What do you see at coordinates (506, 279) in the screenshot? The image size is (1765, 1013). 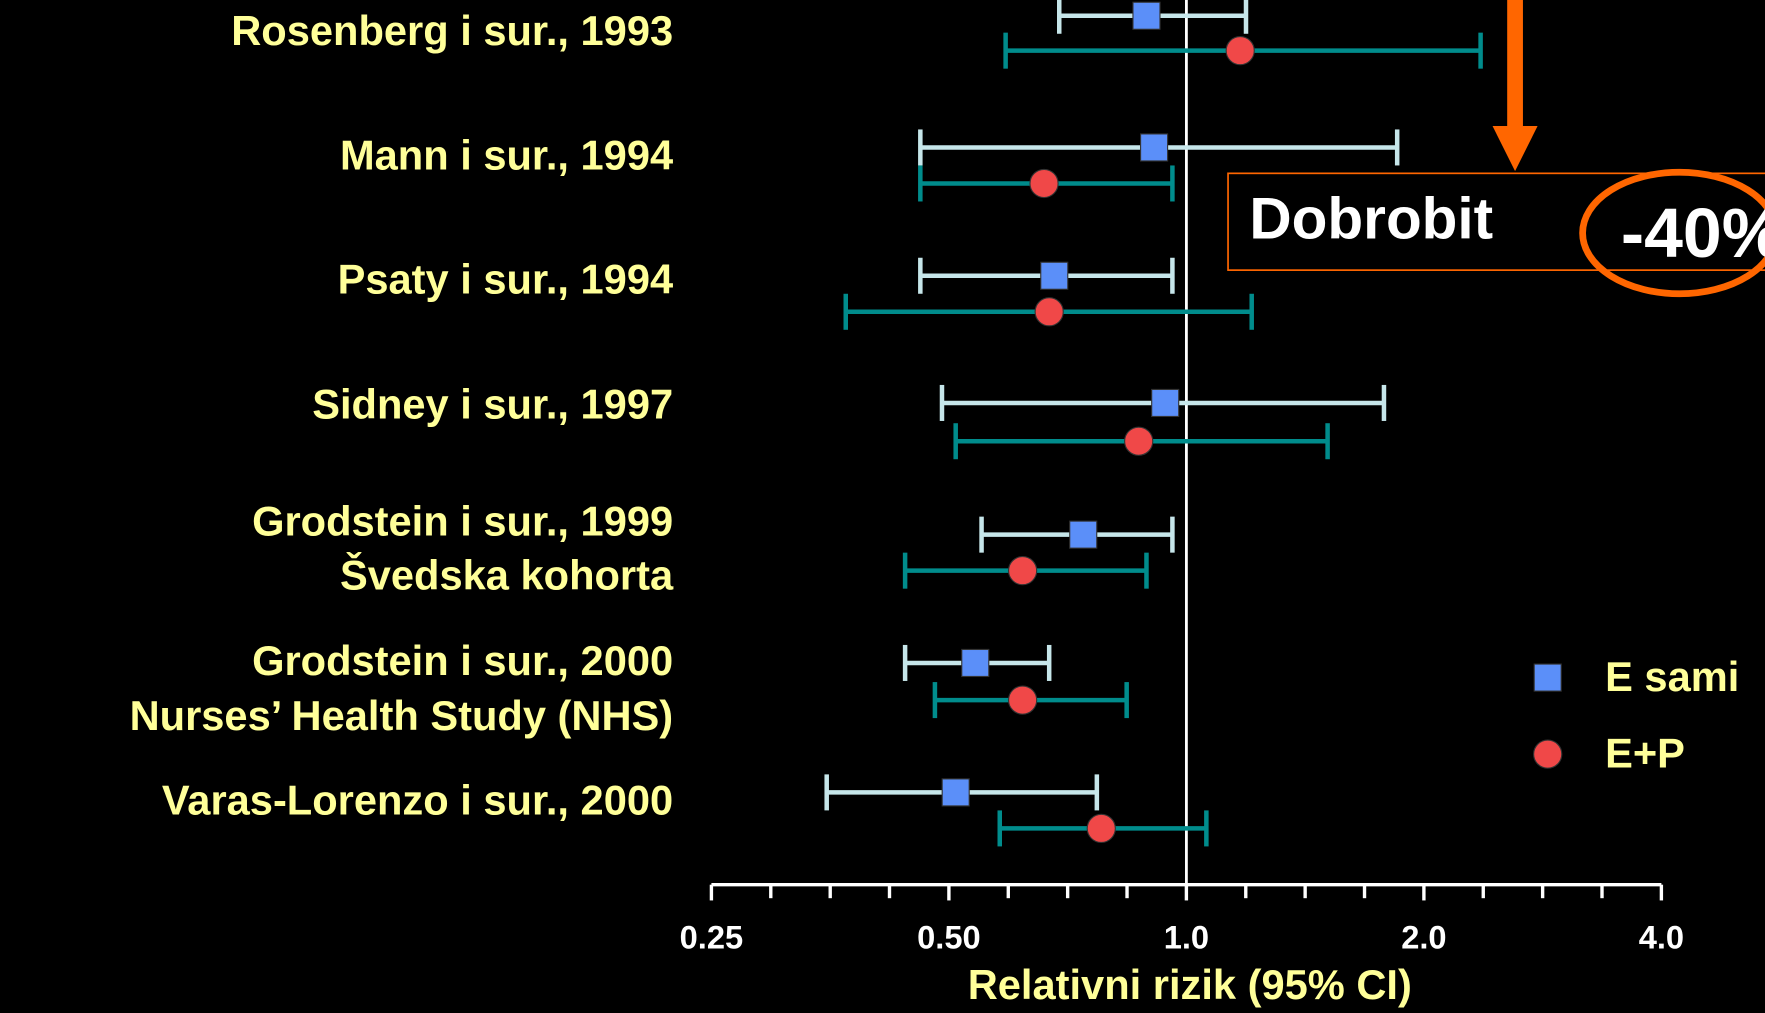 I see `category-label: Psaty i sur., 1994` at bounding box center [506, 279].